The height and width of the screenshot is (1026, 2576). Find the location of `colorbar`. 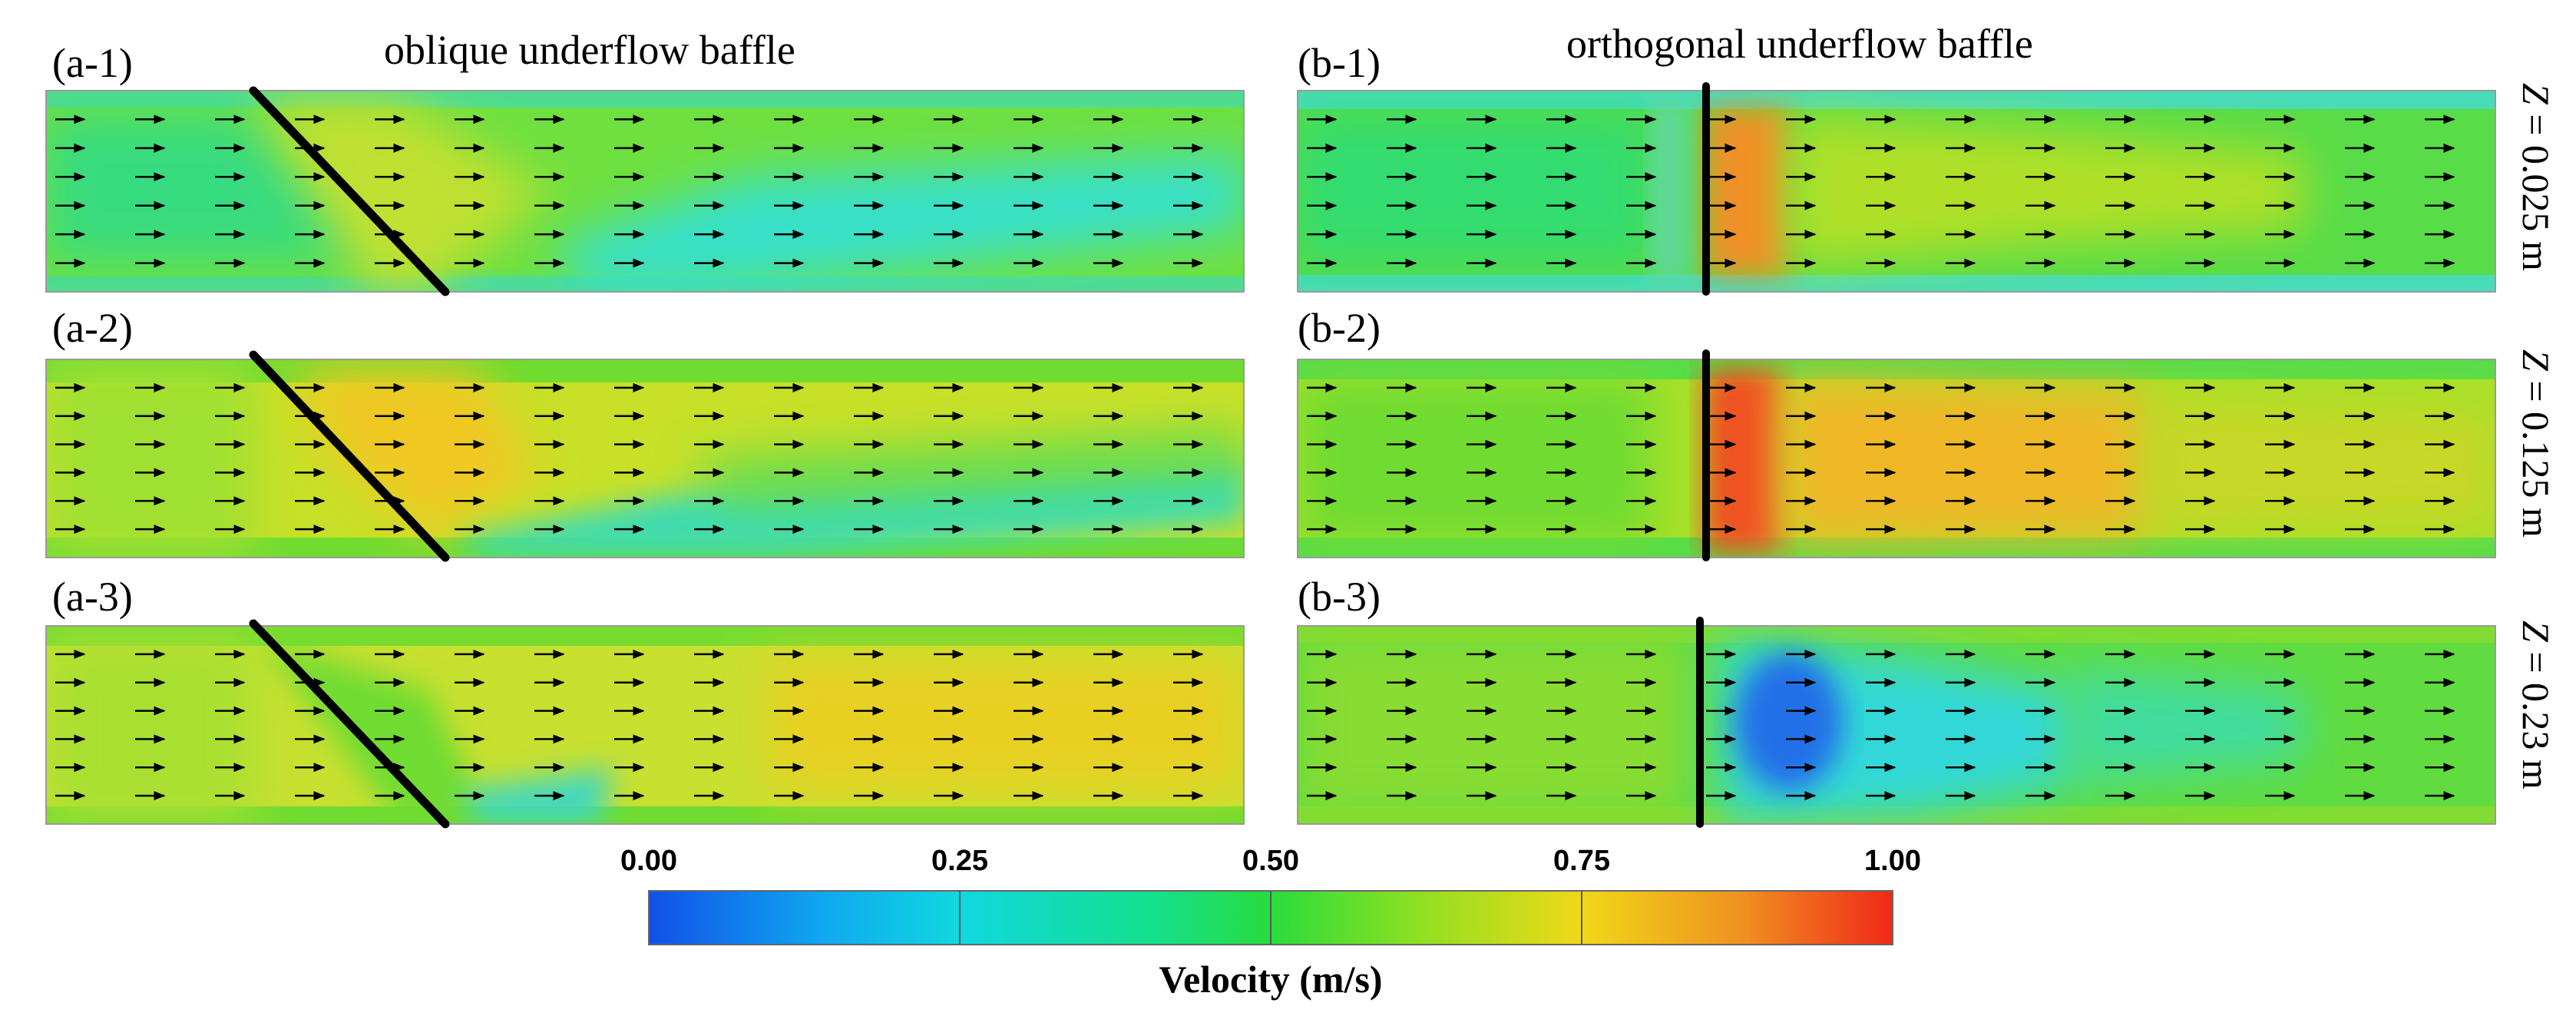

colorbar is located at coordinates (1270, 917).